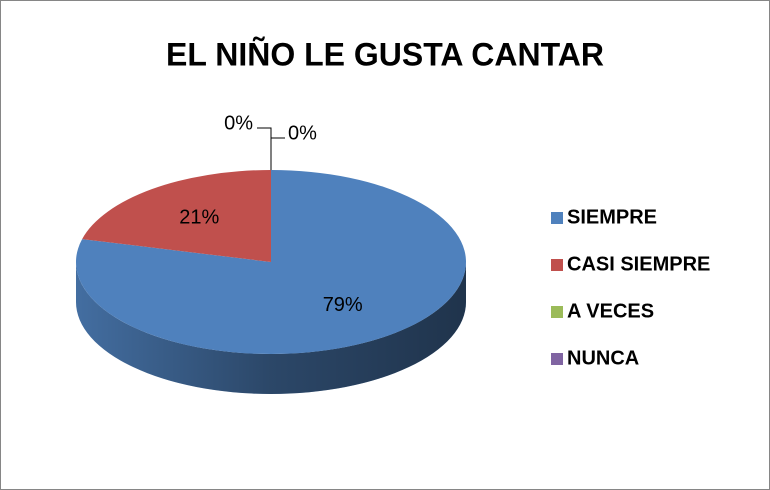 The height and width of the screenshot is (490, 770). Describe the element at coordinates (176, 216) in the screenshot. I see `slice` at that location.